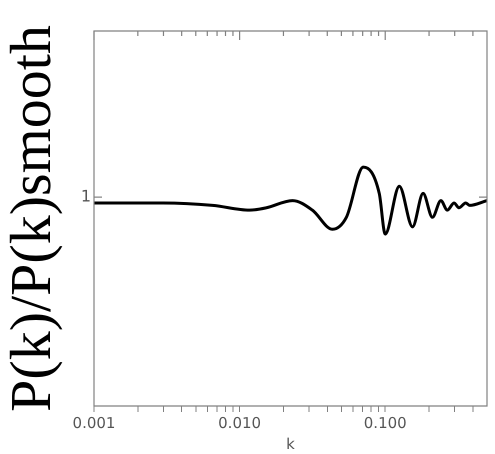 This screenshot has width=495, height=454. What do you see at coordinates (385, 423) in the screenshot?
I see `x-tick-label: 0.100` at bounding box center [385, 423].